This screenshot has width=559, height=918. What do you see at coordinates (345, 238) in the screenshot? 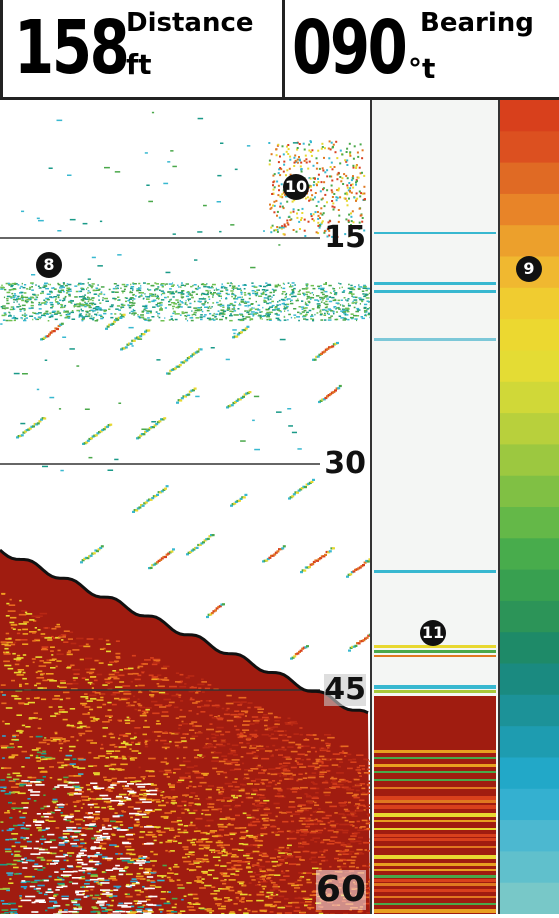
I see `depth-label-15: 15` at bounding box center [345, 238].